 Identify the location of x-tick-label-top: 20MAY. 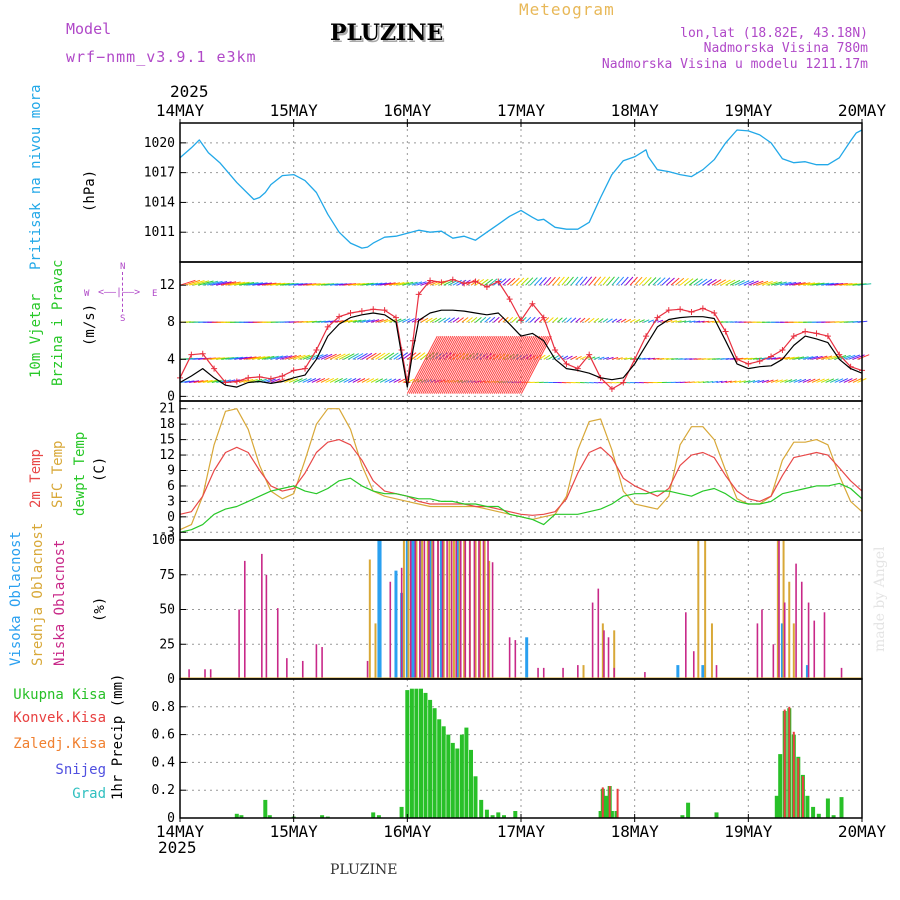
(862, 110).